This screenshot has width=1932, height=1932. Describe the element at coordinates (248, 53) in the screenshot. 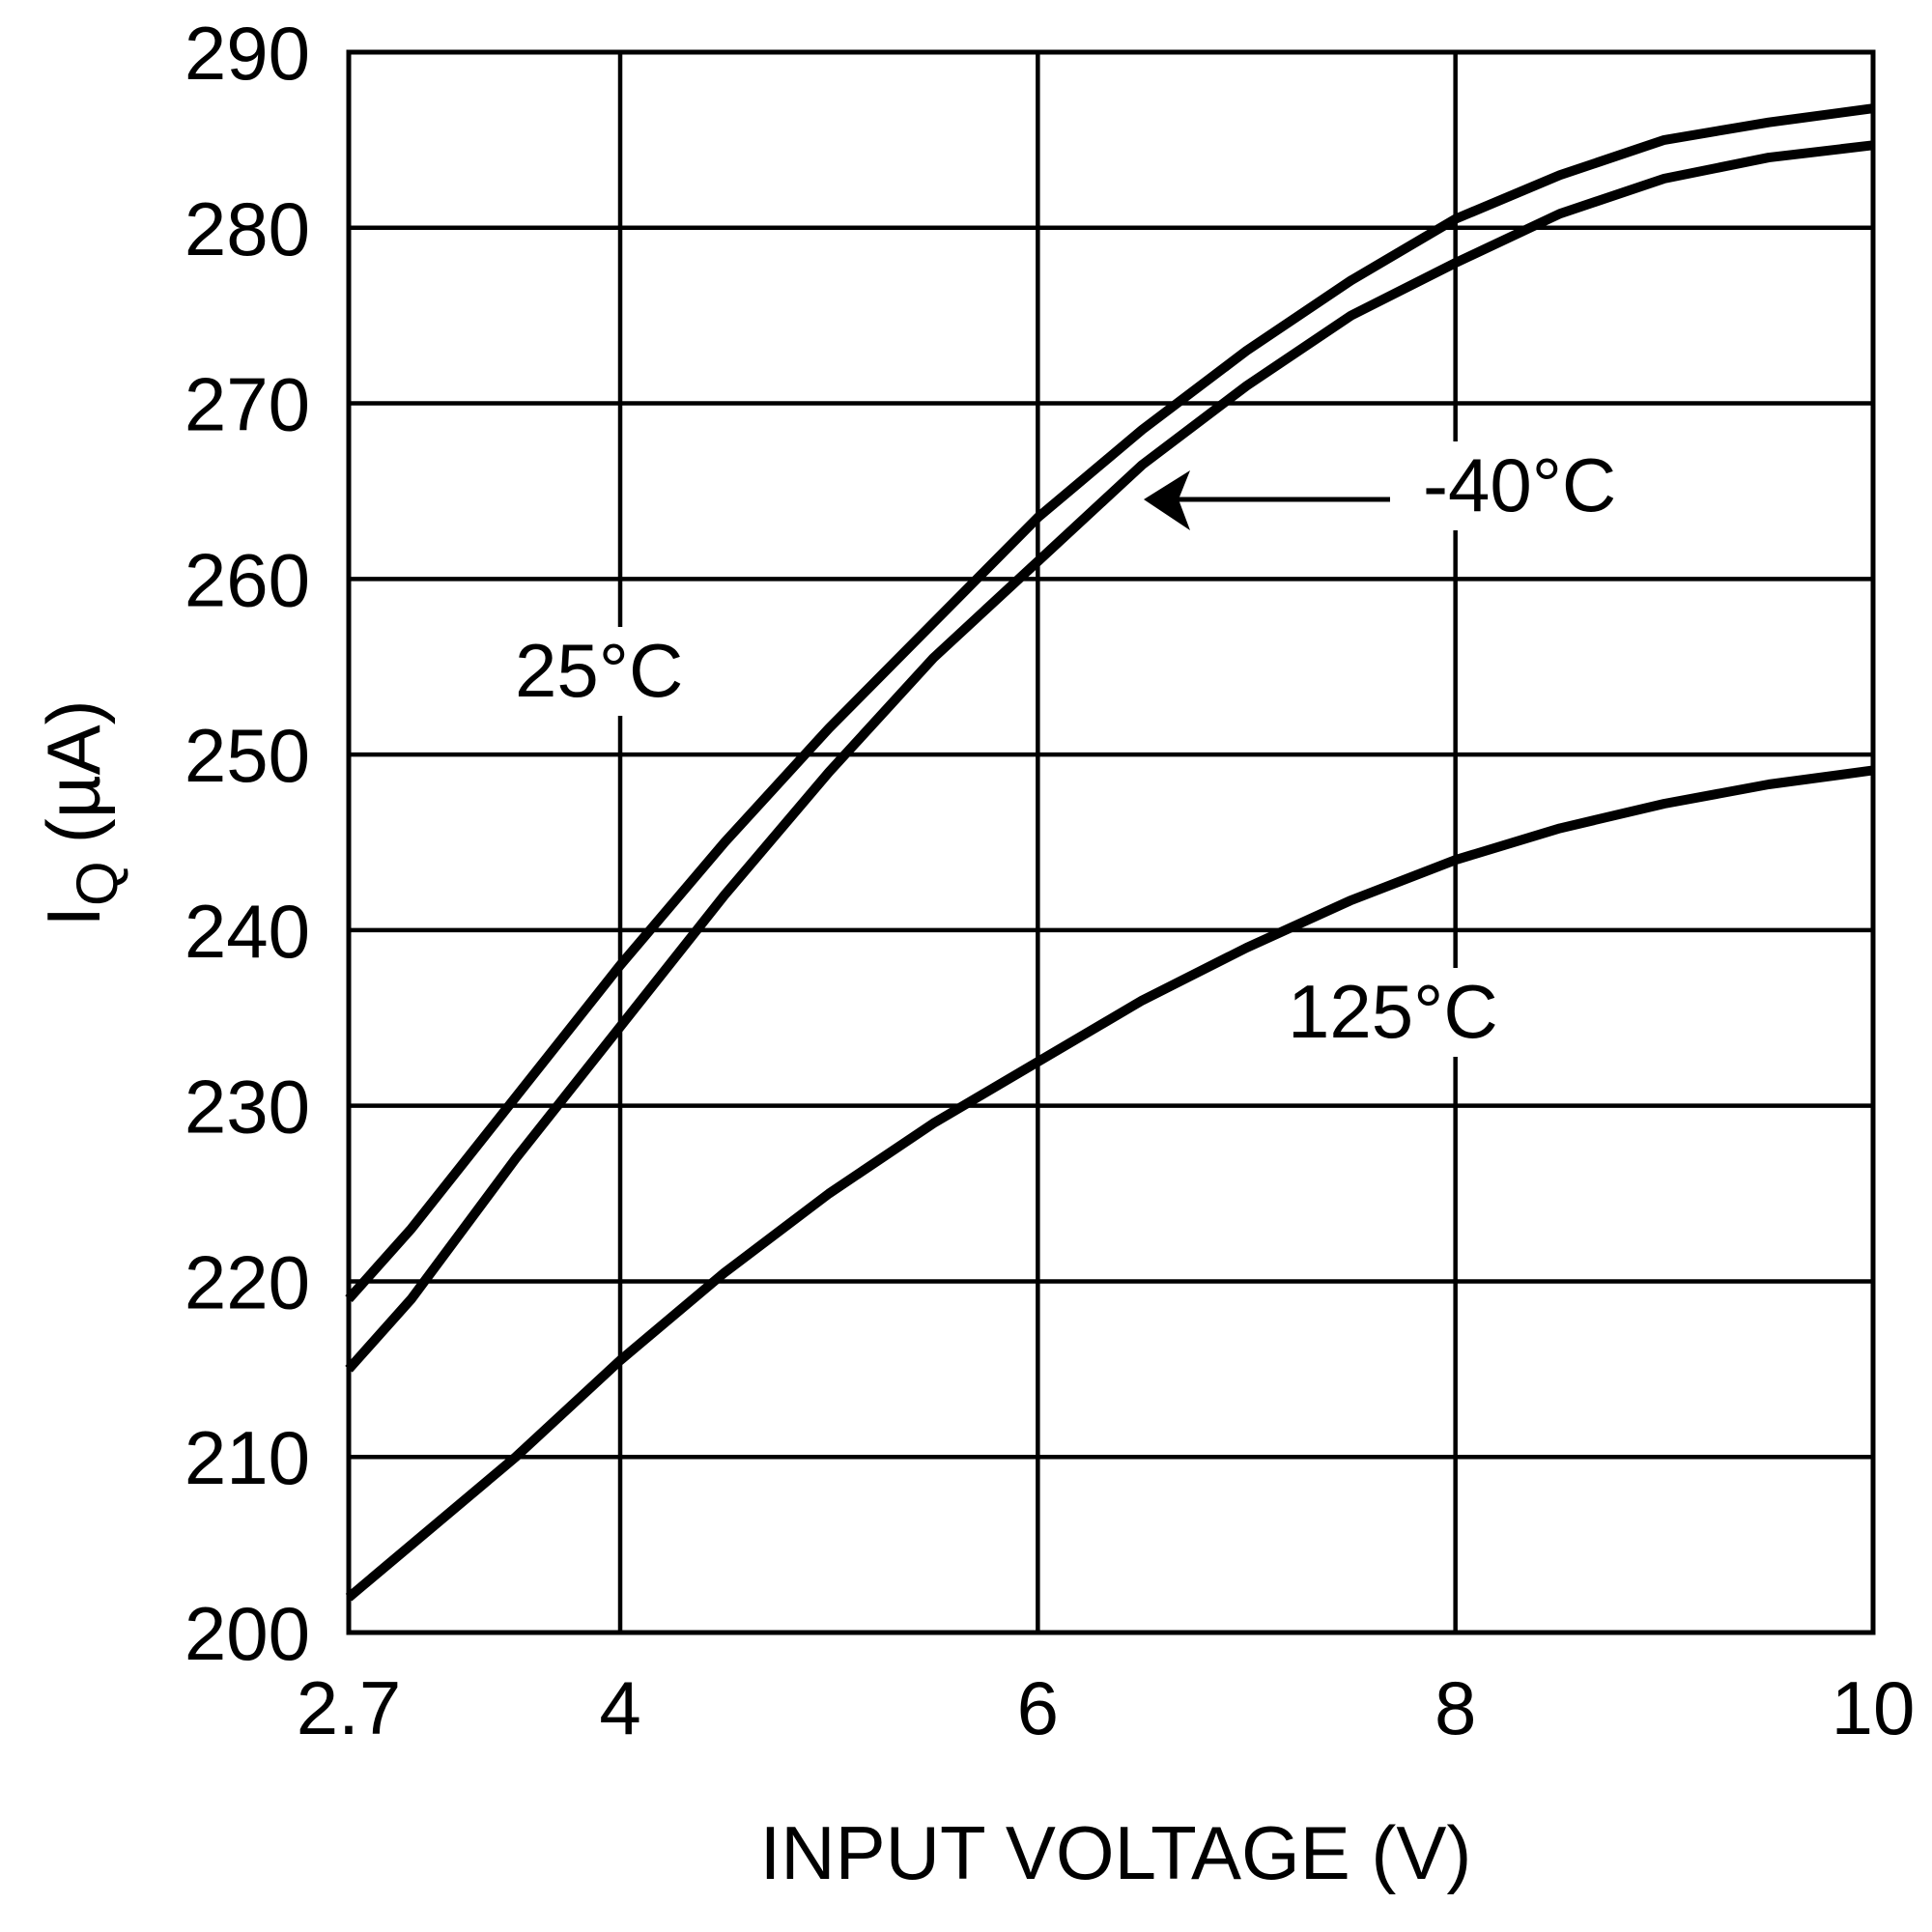

I see `y-tick-label: 290` at that location.